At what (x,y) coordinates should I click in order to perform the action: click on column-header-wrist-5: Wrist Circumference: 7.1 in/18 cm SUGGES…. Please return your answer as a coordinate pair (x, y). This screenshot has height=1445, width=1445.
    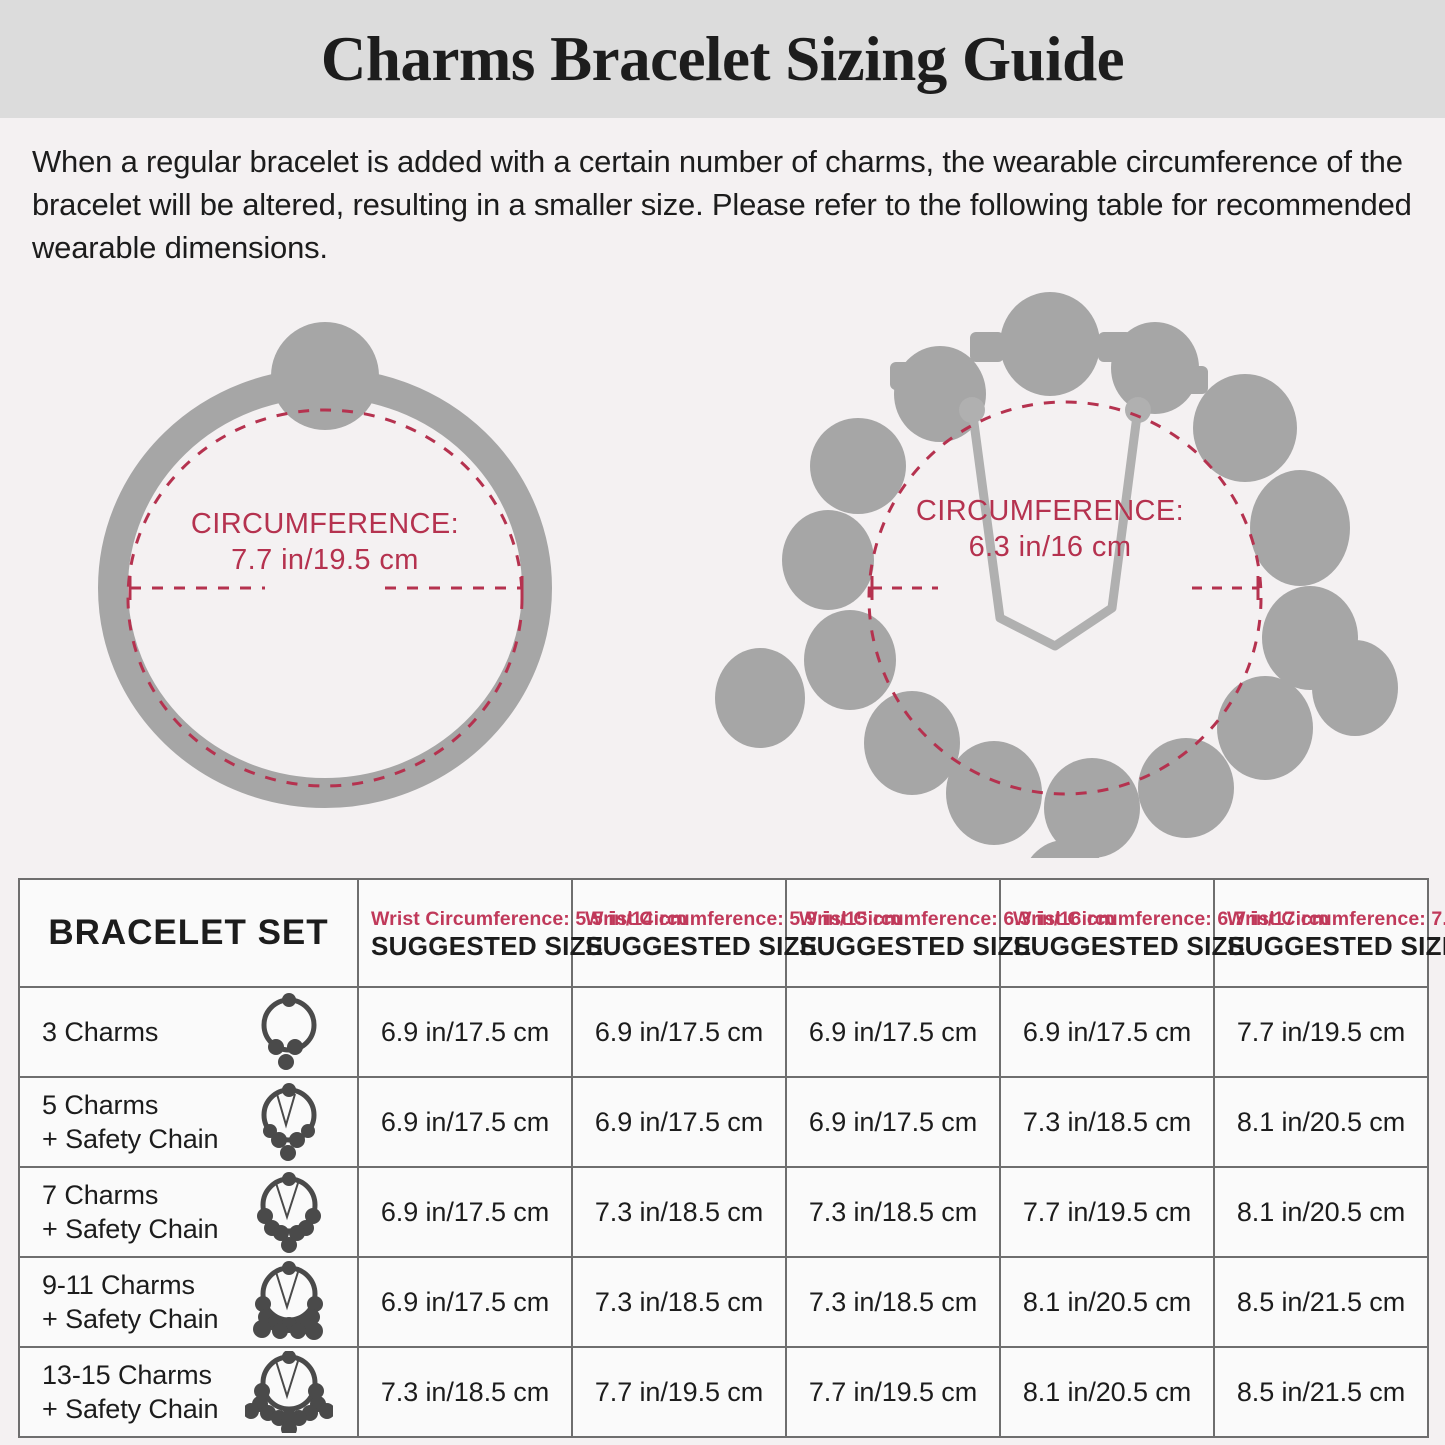
    Looking at the image, I should click on (1329, 933).